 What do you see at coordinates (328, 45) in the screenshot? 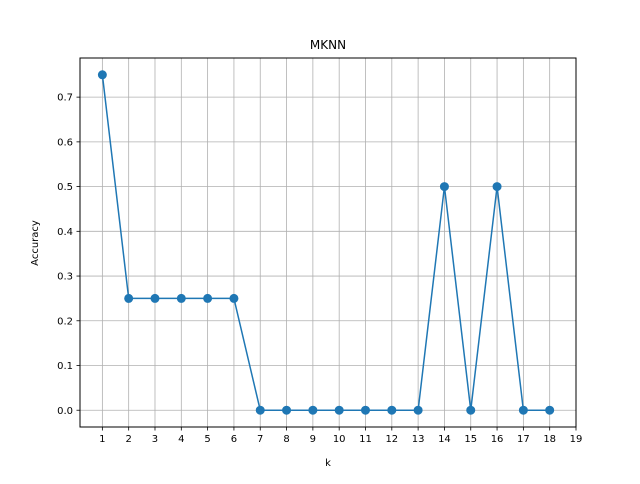
I see `chart-title: MKNN` at bounding box center [328, 45].